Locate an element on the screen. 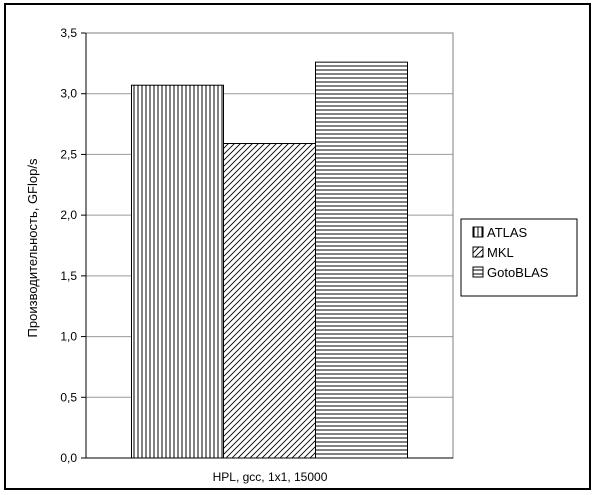 The image size is (597, 495). legend: ATLAS MKL GotoBLAS is located at coordinates (519, 257).